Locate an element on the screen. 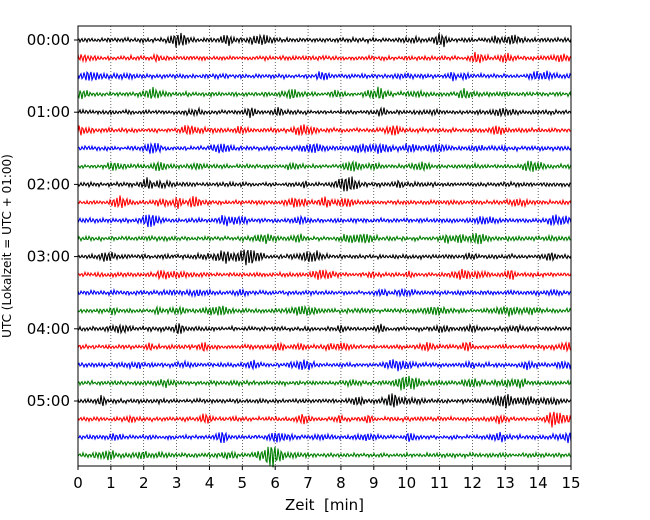 The height and width of the screenshot is (520, 650). x-tick-label: 14 is located at coordinates (538, 483).